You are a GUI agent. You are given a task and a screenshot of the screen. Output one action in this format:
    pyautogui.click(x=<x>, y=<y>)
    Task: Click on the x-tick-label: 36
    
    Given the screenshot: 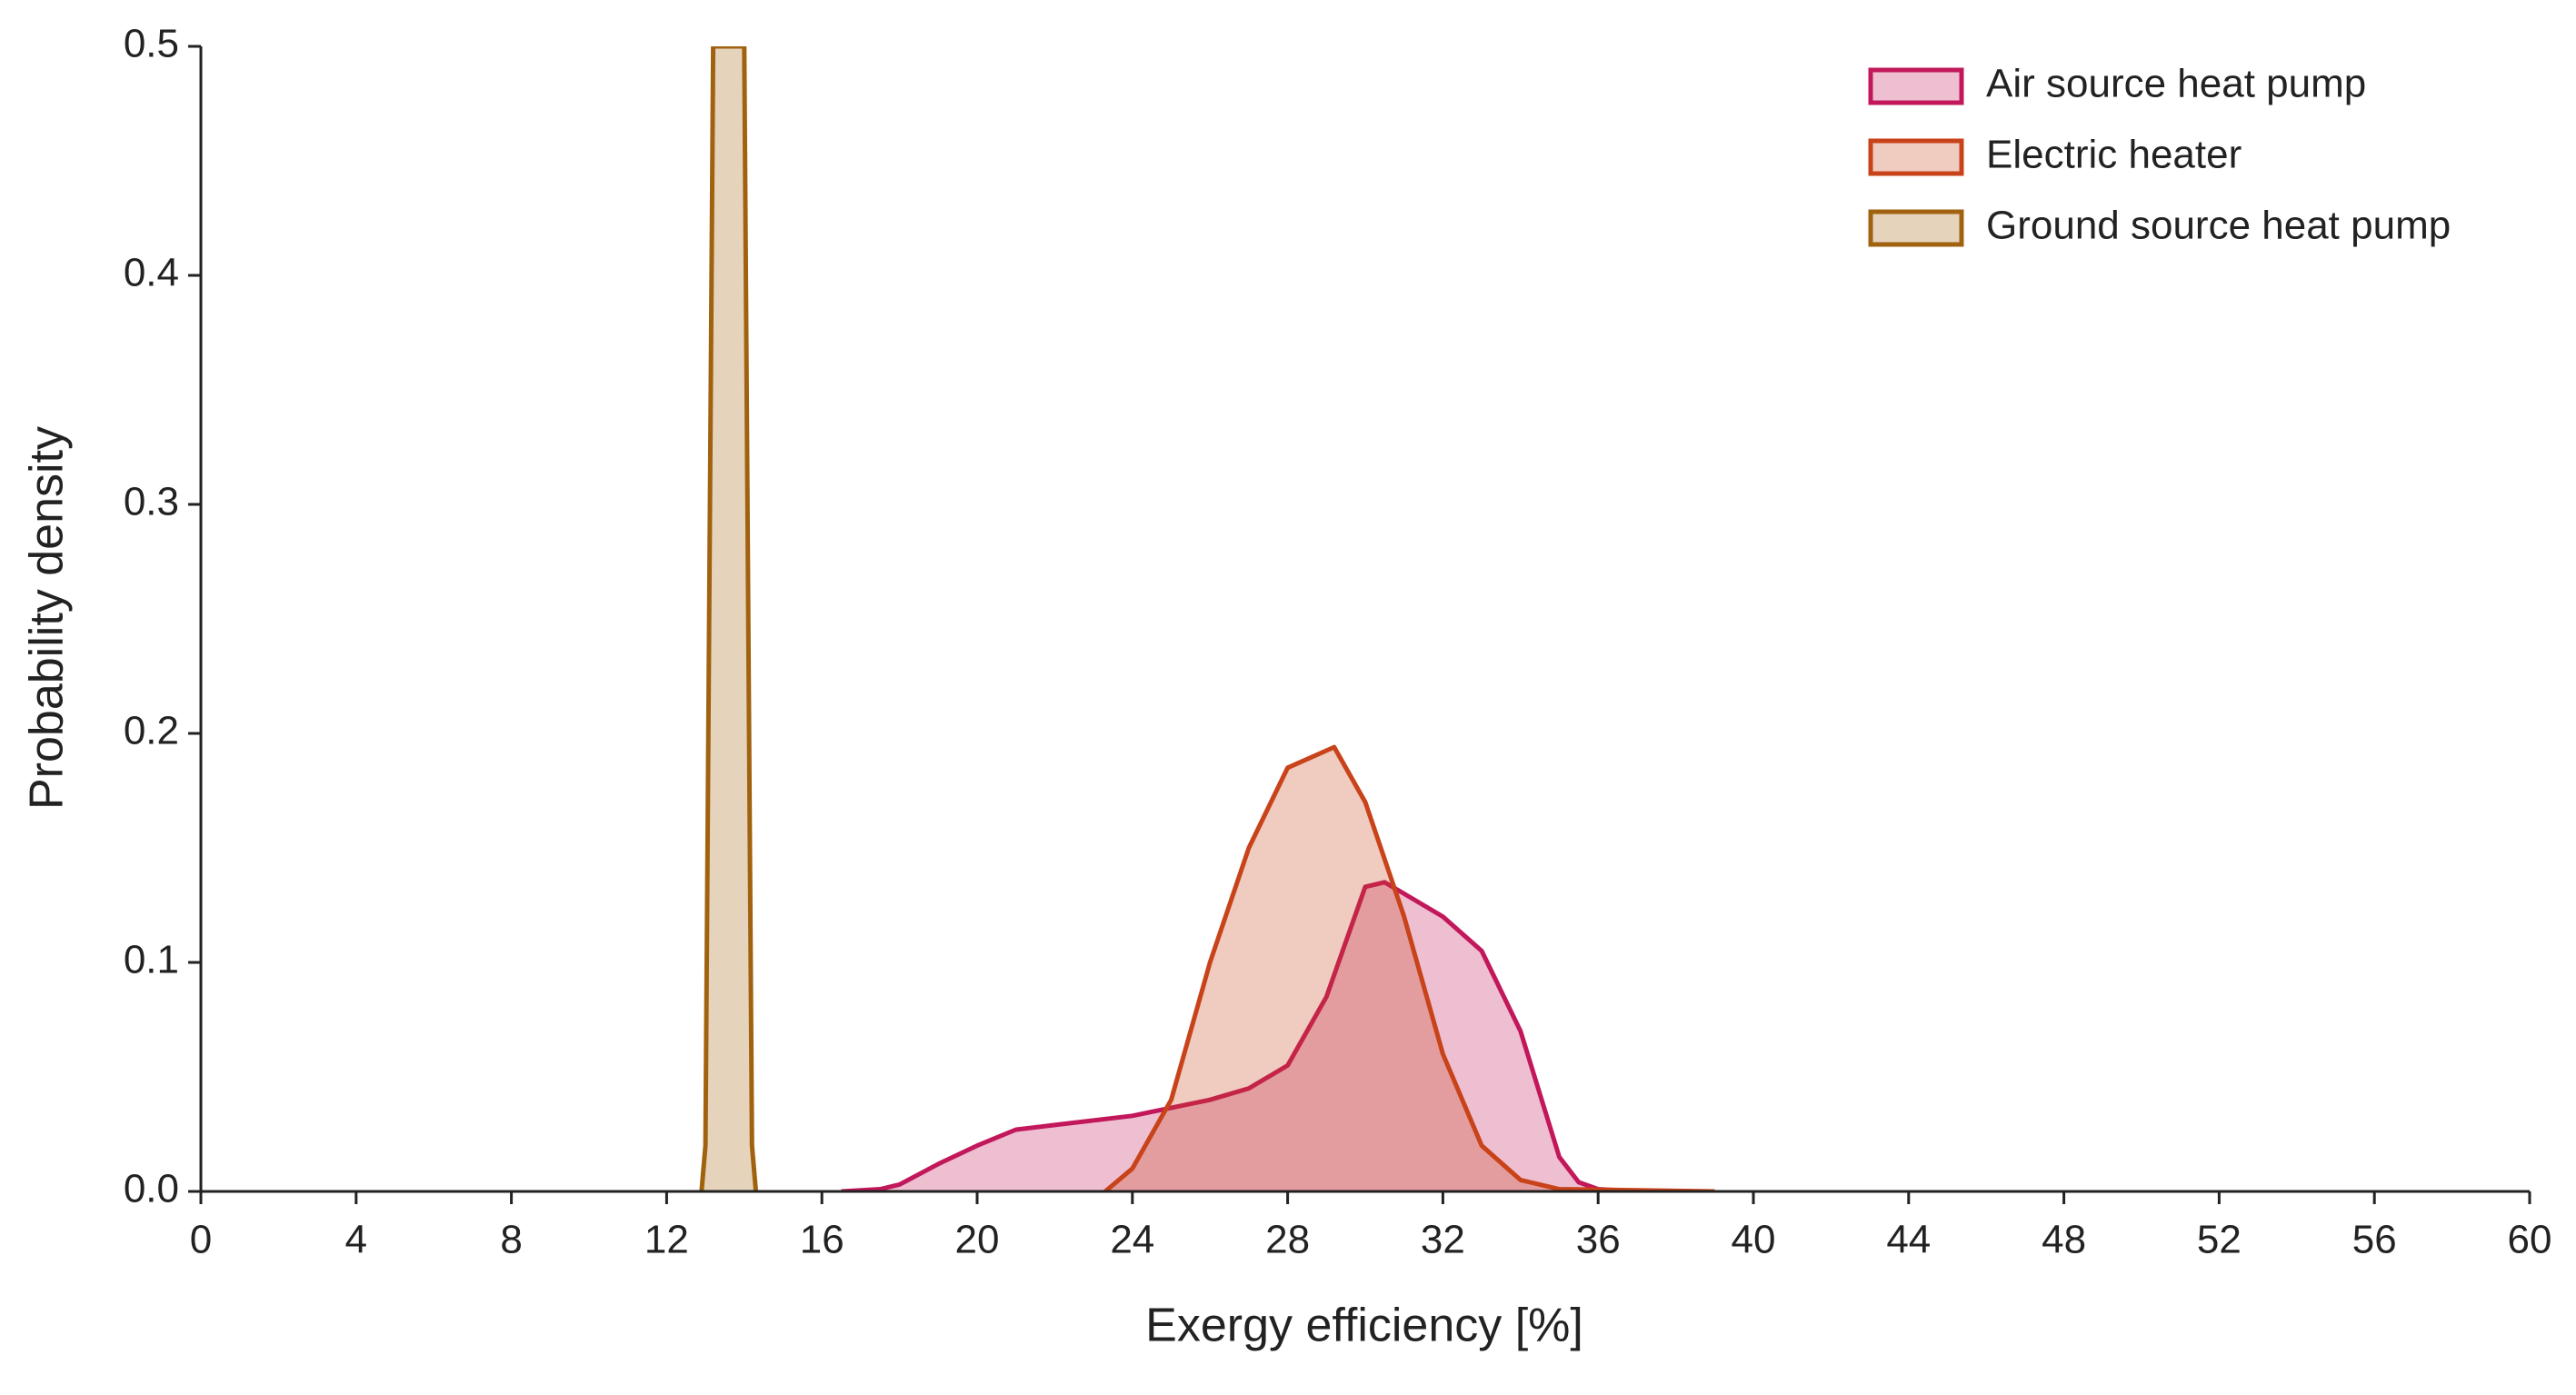 What is the action you would take?
    pyautogui.click(x=1598, y=1240)
    